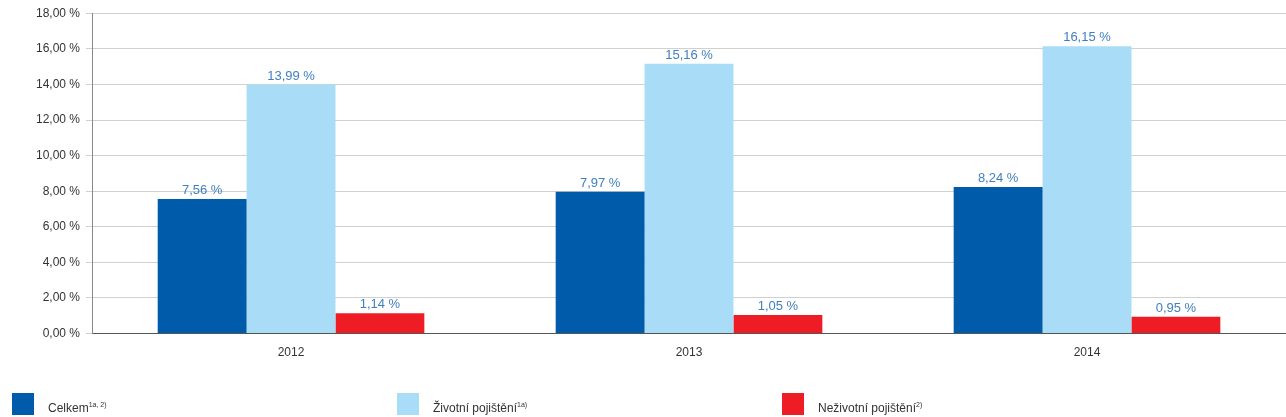  Describe the element at coordinates (58, 83) in the screenshot. I see `y-tick-label: 14,00 %` at that location.